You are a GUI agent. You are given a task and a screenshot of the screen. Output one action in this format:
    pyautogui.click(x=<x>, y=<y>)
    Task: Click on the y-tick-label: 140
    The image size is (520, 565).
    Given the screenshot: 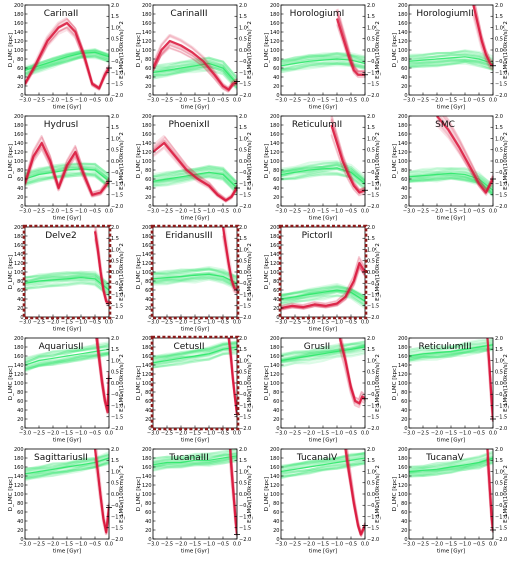 What is the action you would take?
    pyautogui.click(x=275, y=33)
    